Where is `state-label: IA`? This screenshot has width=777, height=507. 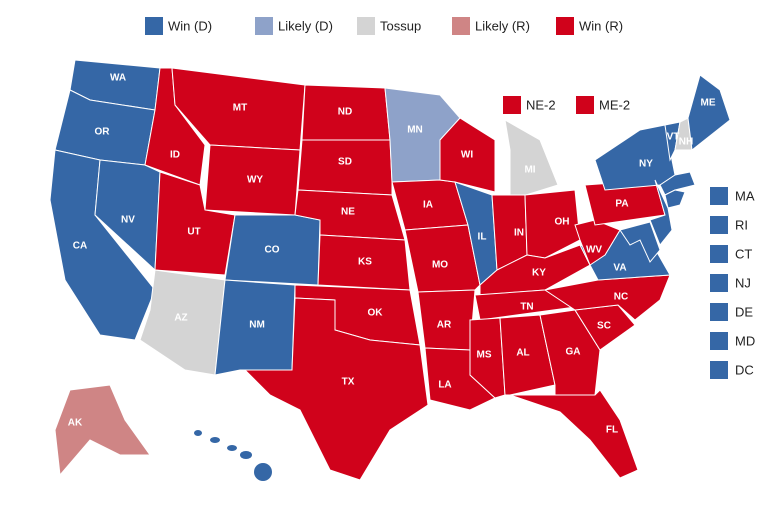 state-label: IA is located at coordinates (428, 205).